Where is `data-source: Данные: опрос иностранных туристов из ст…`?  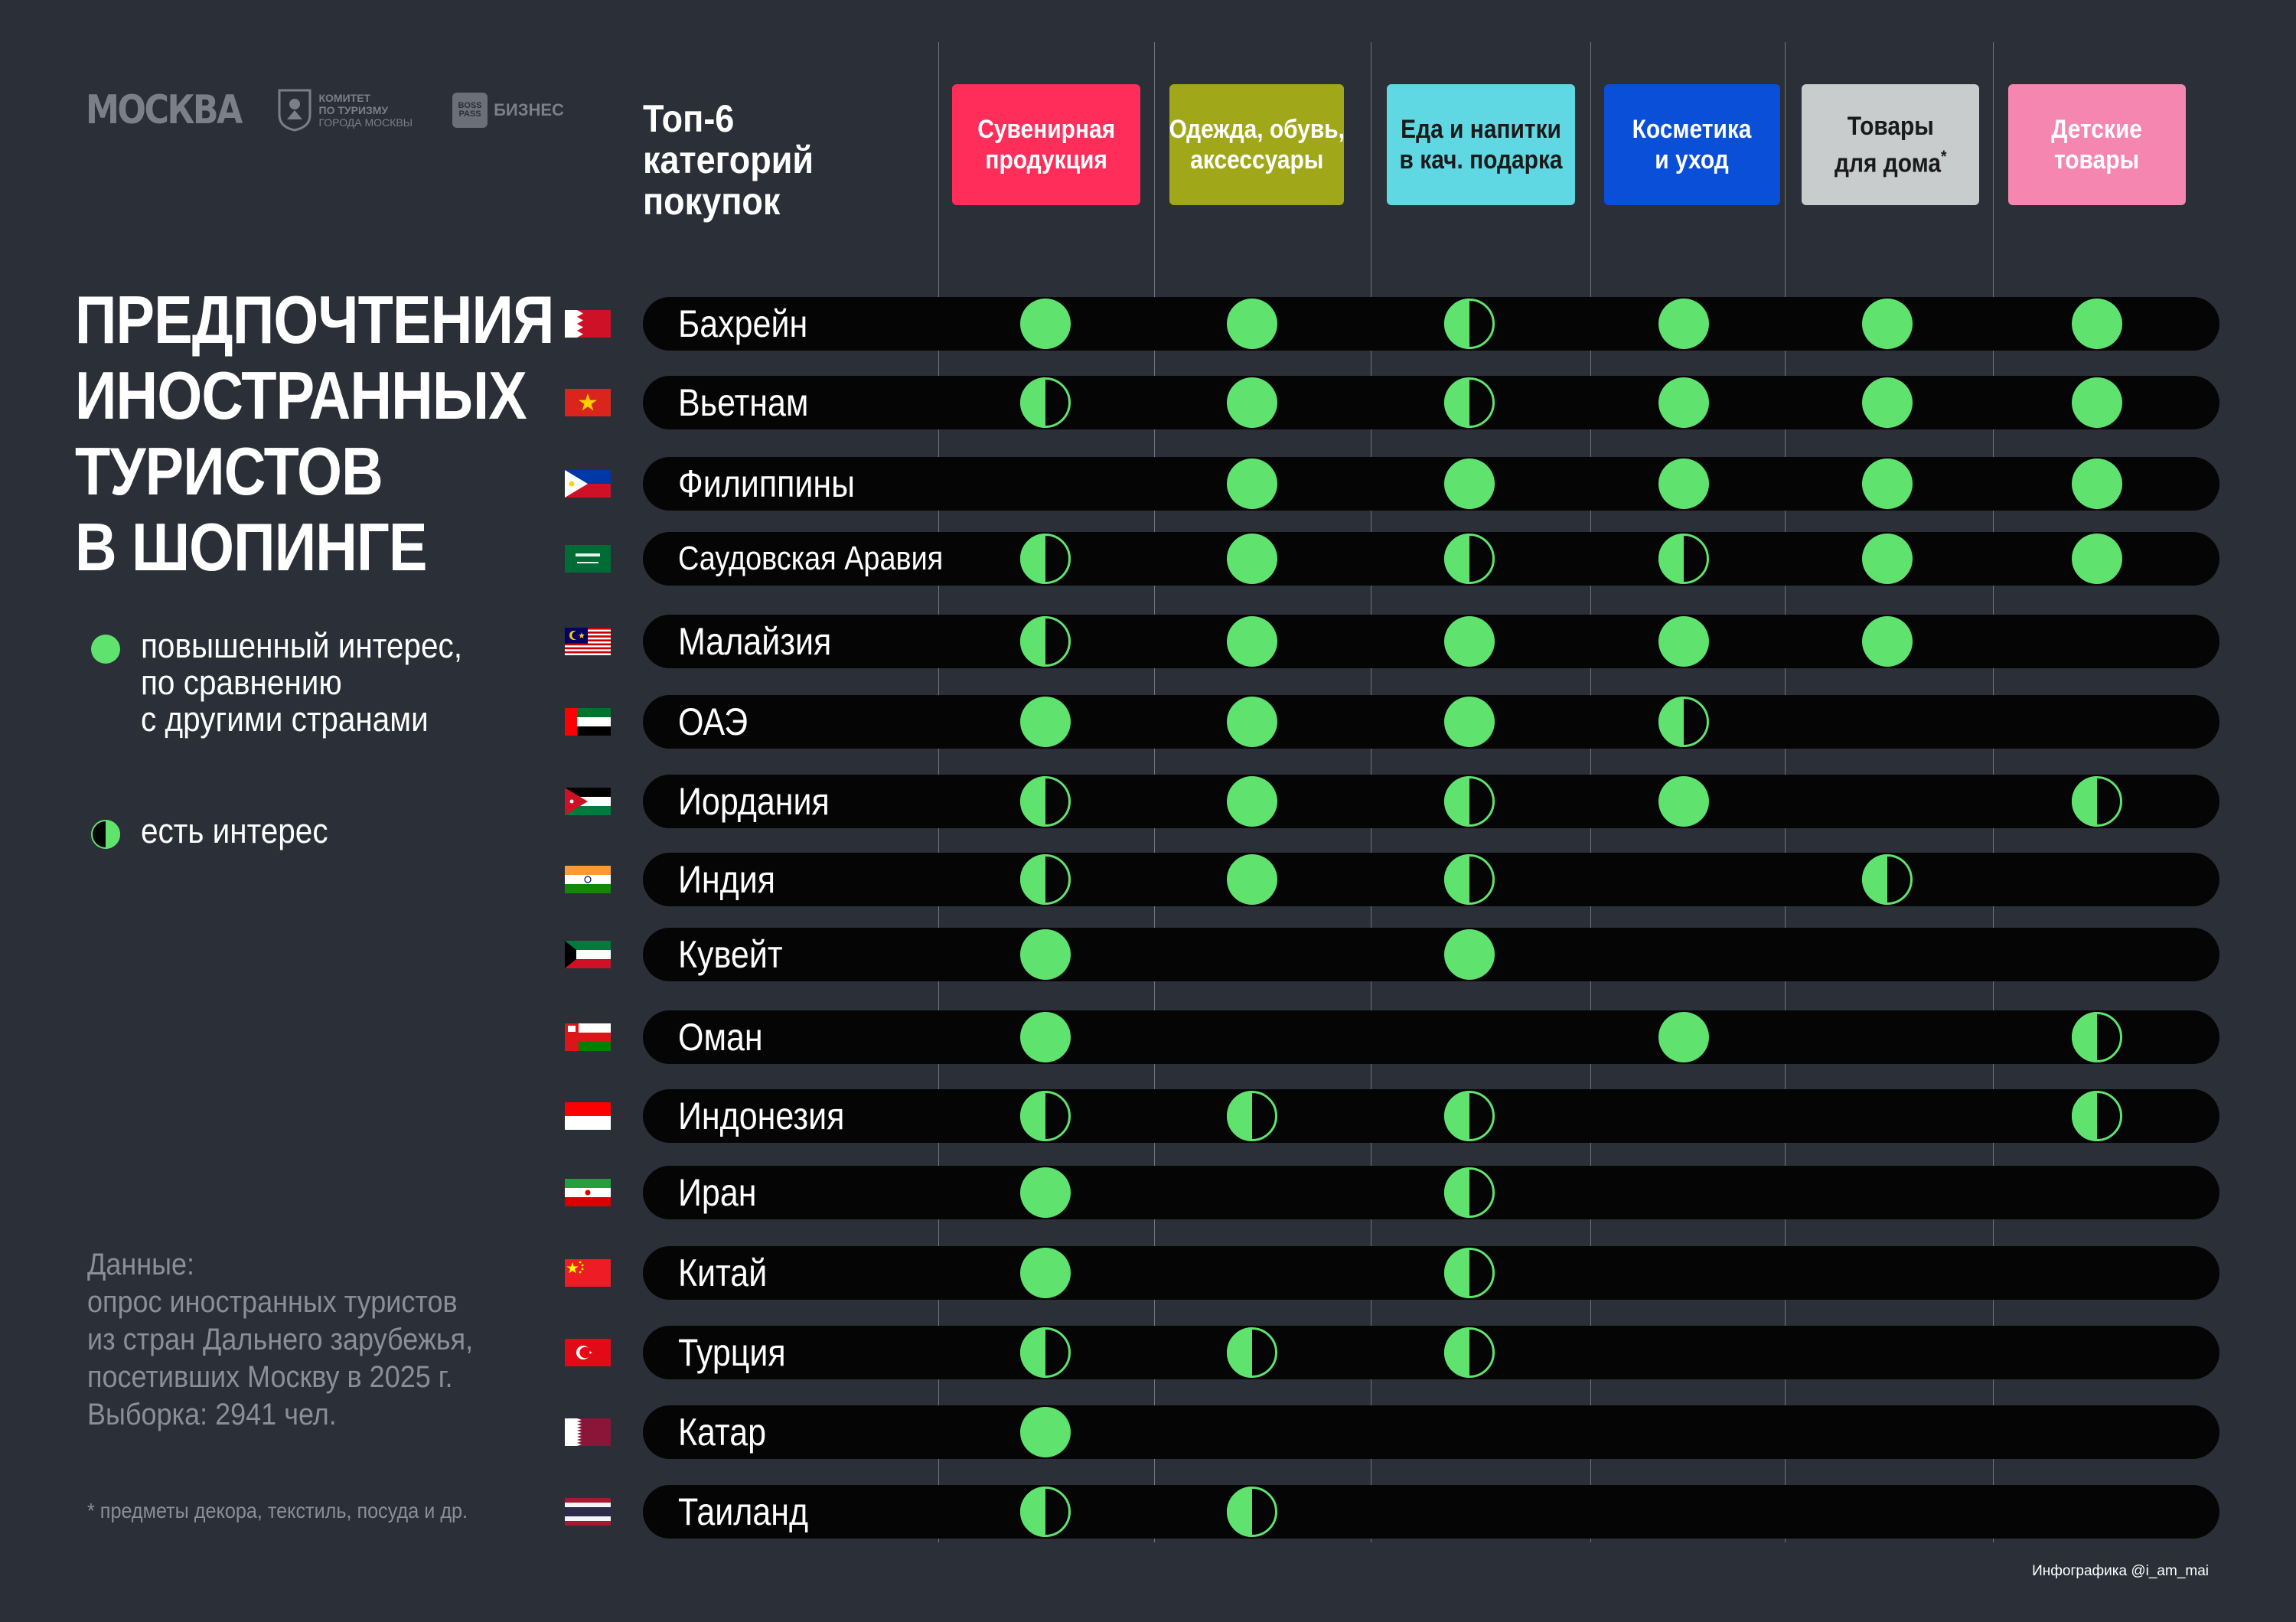 data-source: Данные: опрос иностранных туристов из ст… is located at coordinates (280, 1339).